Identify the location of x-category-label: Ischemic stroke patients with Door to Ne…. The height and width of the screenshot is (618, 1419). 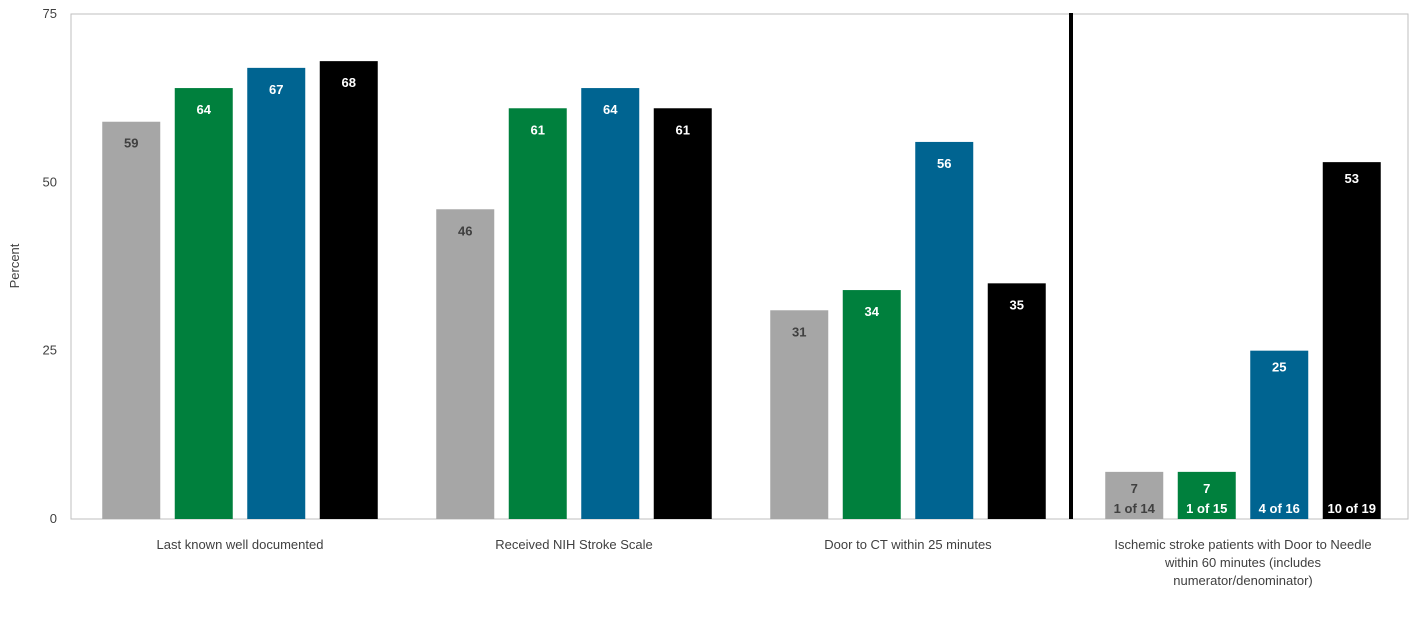
(1242, 562).